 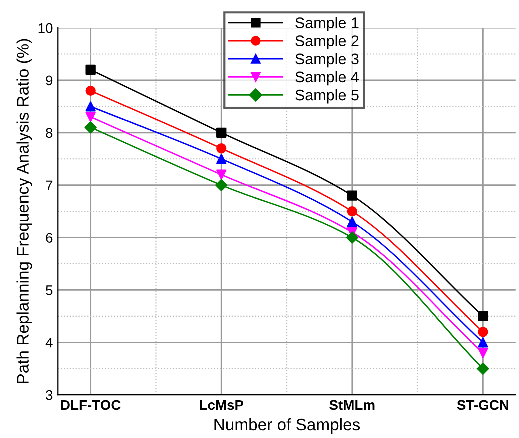 What do you see at coordinates (482, 405) in the screenshot?
I see `x-tick-label: ST-GCN` at bounding box center [482, 405].